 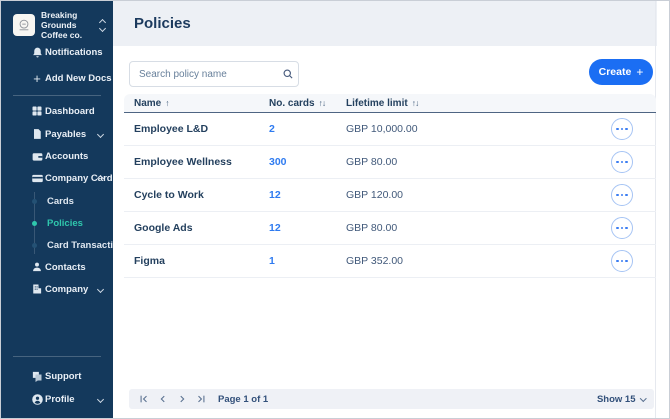 What do you see at coordinates (372, 162) in the screenshot?
I see `lifetime-limit: GBP 80.00` at bounding box center [372, 162].